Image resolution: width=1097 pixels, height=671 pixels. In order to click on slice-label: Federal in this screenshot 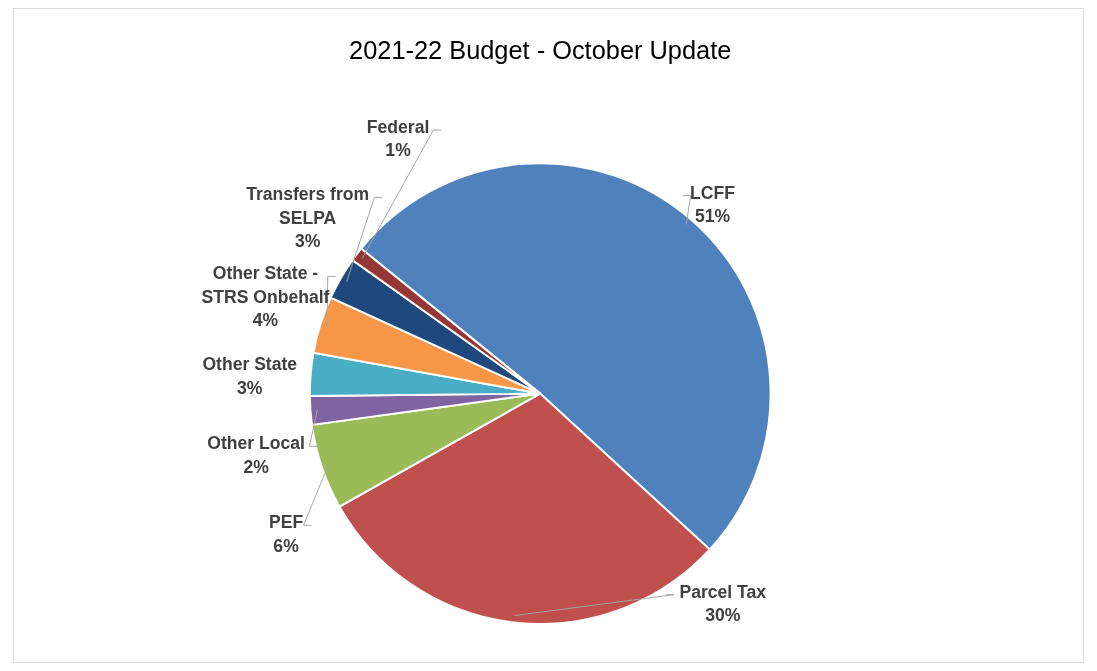, I will do `click(398, 126)`.